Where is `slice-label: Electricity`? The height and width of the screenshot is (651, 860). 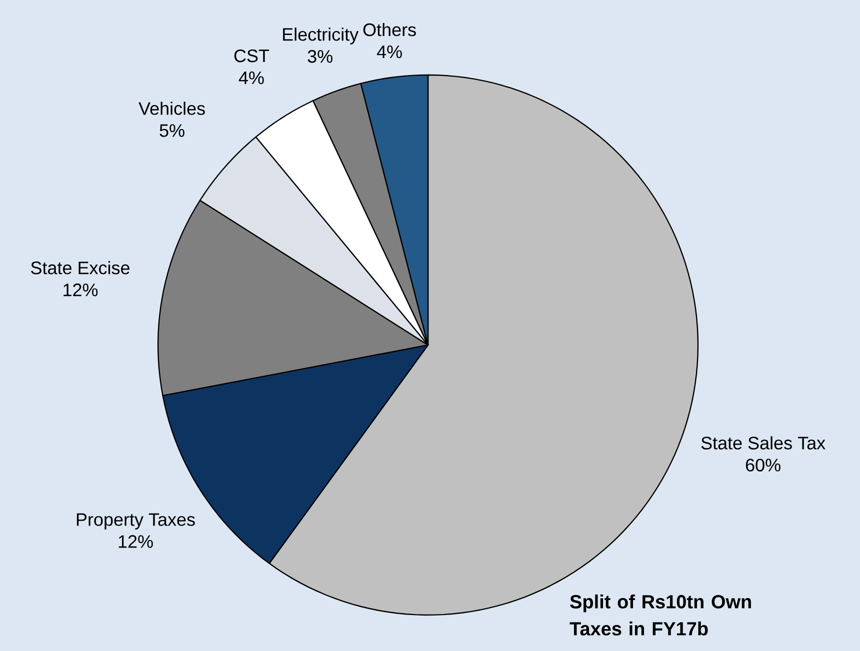 slice-label: Electricity is located at coordinates (321, 36).